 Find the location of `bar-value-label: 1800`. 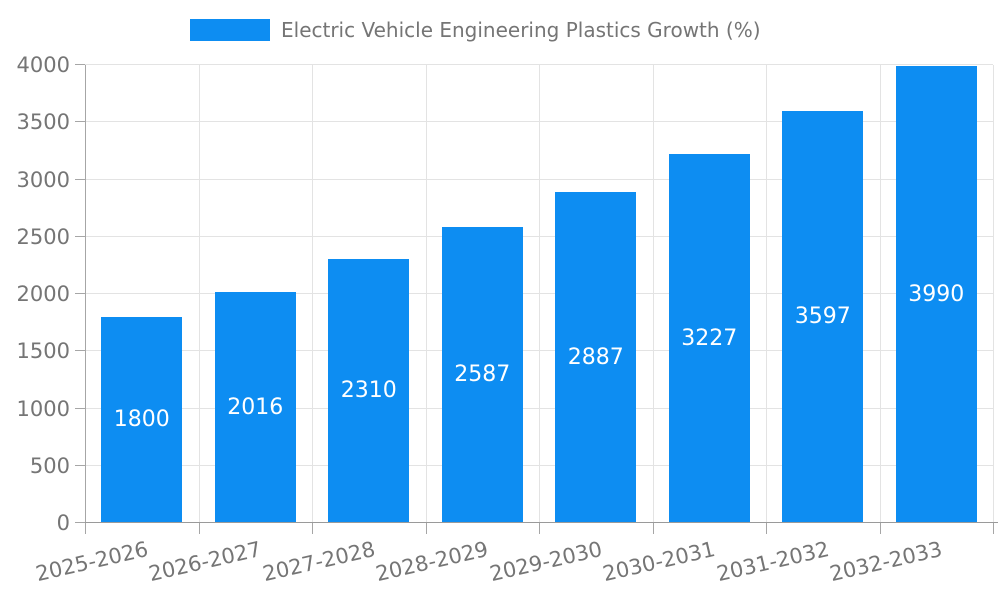

bar-value-label: 1800 is located at coordinates (141, 419).